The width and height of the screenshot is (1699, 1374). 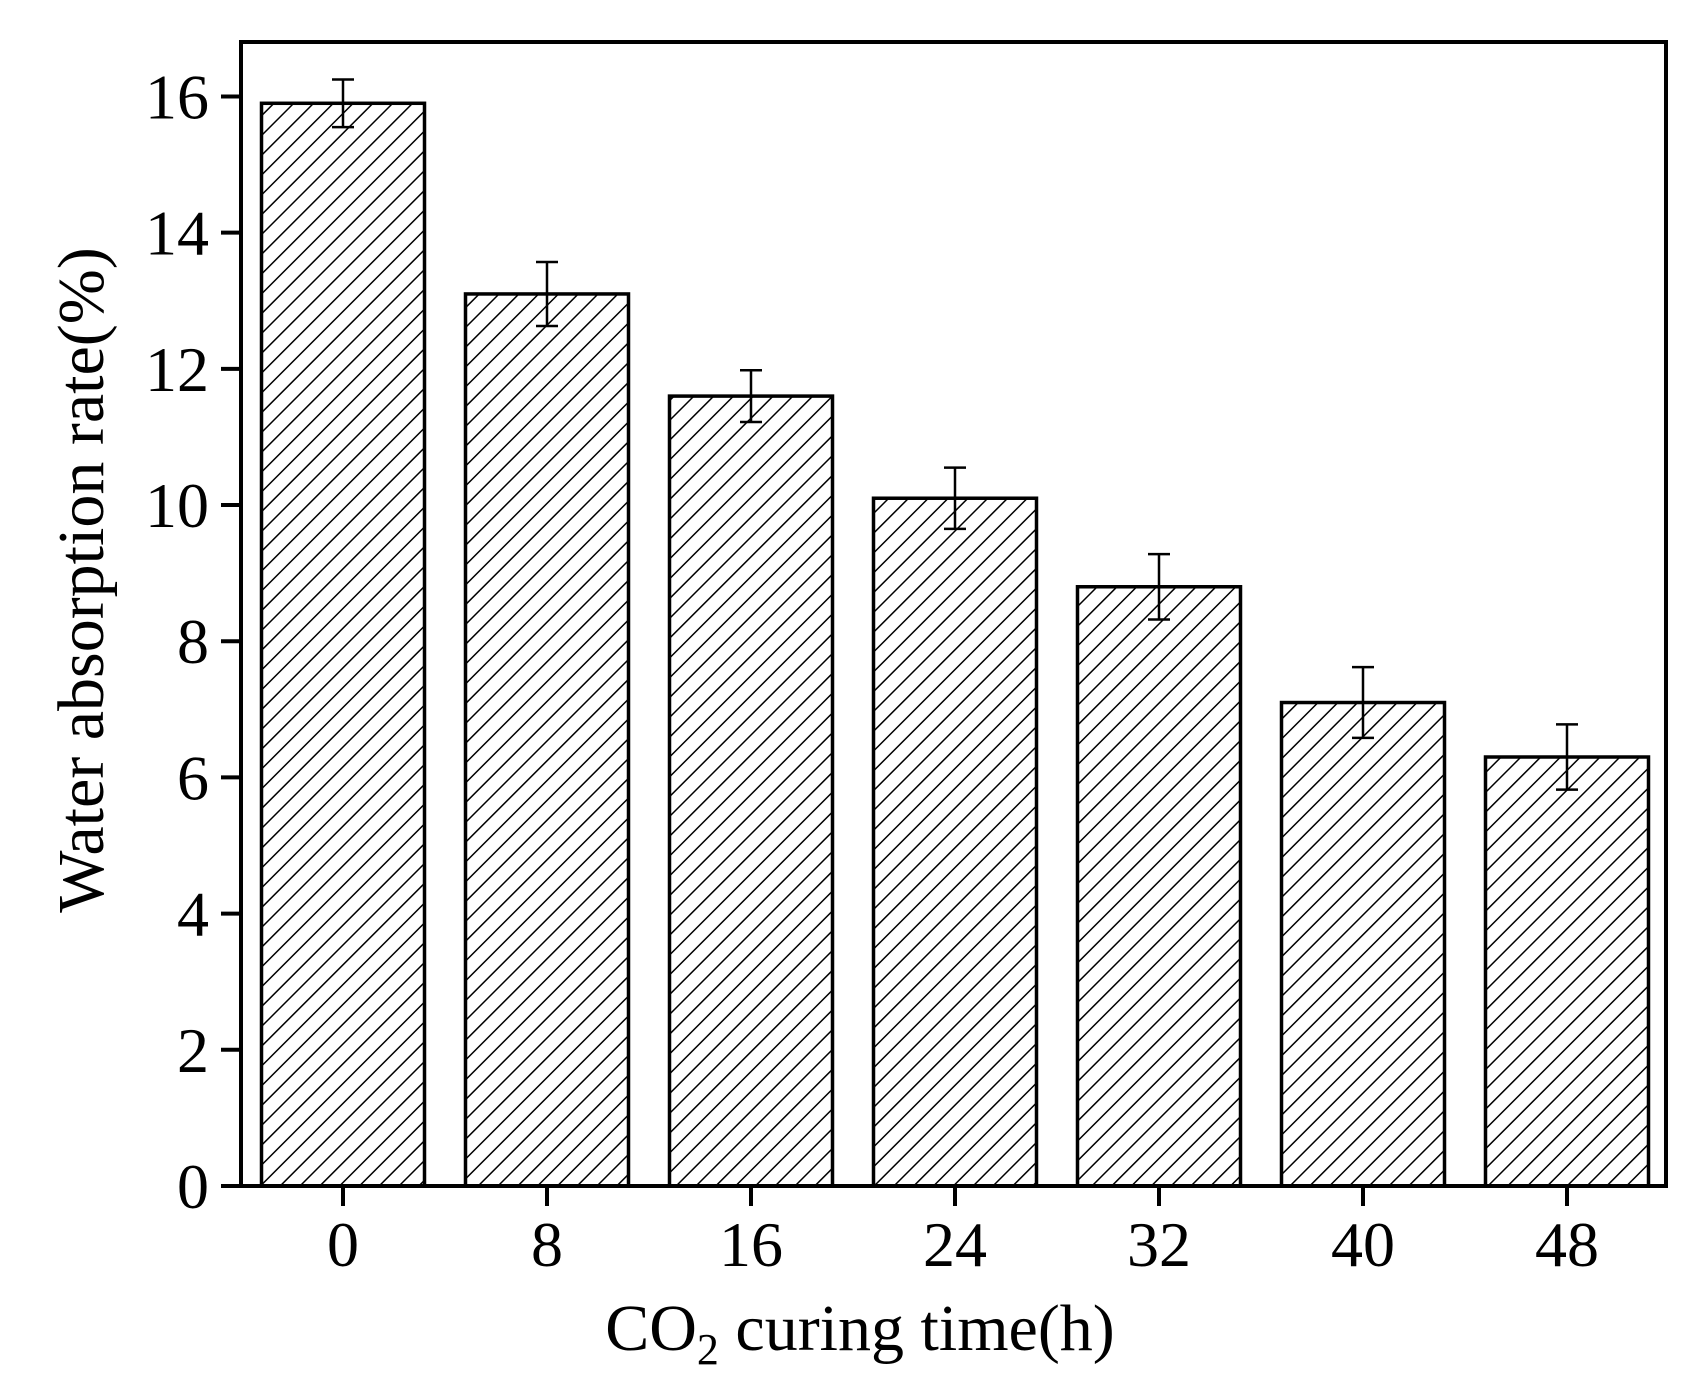 What do you see at coordinates (343, 1244) in the screenshot?
I see `x-tick-label: 0` at bounding box center [343, 1244].